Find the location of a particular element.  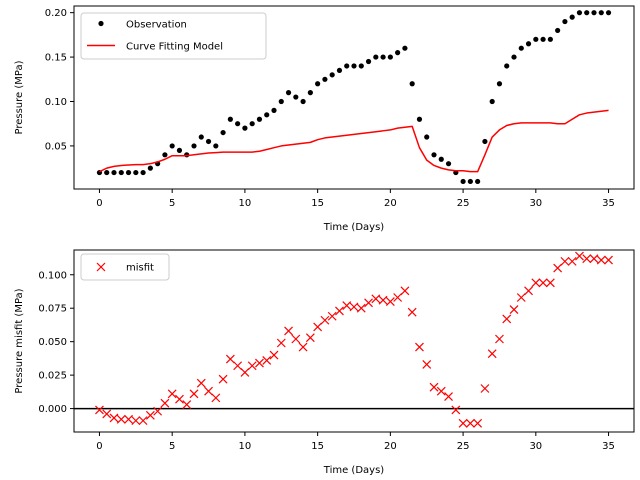

y-tick-label: 0.10 is located at coordinates (56, 102).